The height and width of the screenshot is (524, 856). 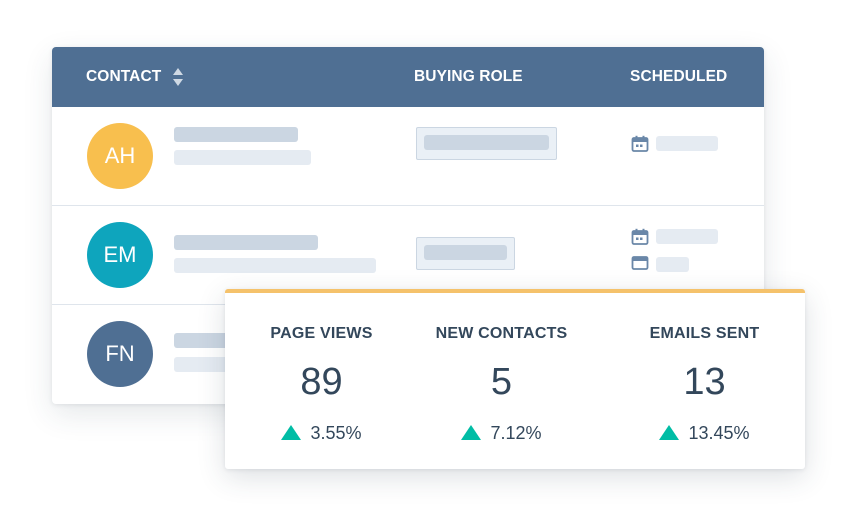 What do you see at coordinates (704, 333) in the screenshot?
I see `stat-label: EMAILS SENT` at bounding box center [704, 333].